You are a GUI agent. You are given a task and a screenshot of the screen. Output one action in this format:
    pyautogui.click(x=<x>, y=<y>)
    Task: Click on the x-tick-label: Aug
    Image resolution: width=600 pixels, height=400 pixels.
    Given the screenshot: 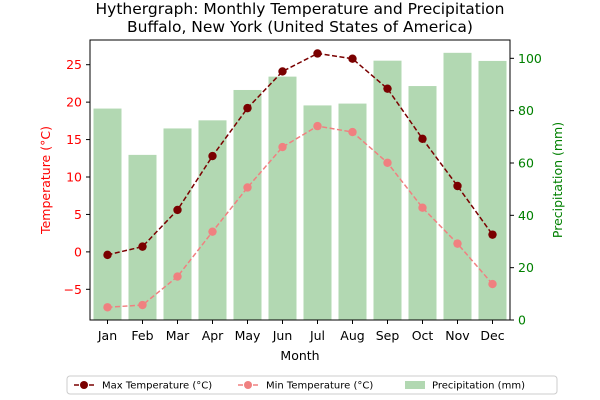 What is the action you would take?
    pyautogui.click(x=352, y=335)
    